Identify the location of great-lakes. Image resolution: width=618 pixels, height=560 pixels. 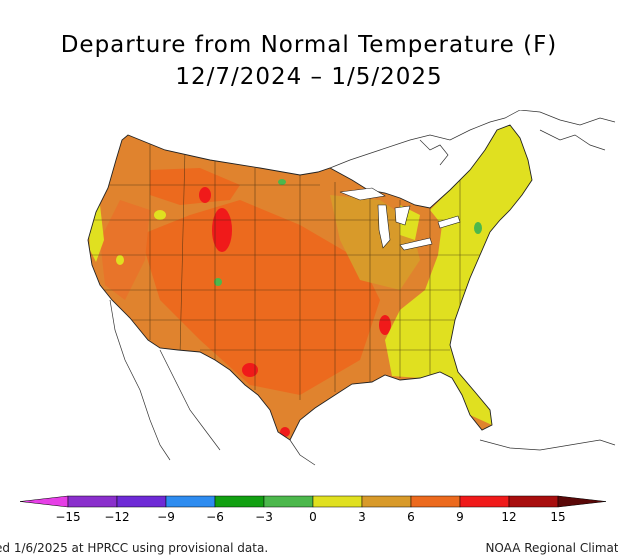
(400, 219).